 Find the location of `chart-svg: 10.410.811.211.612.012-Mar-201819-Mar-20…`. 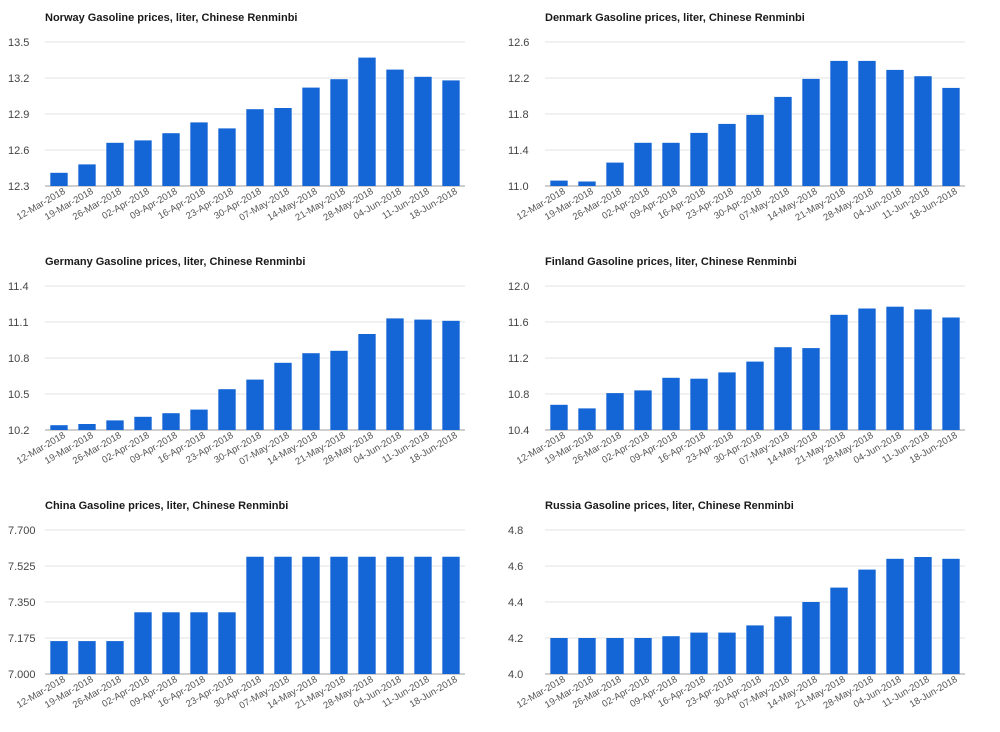

chart-svg: 10.410.811.211.612.012-Mar-201819-Mar-20… is located at coordinates (736, 374).